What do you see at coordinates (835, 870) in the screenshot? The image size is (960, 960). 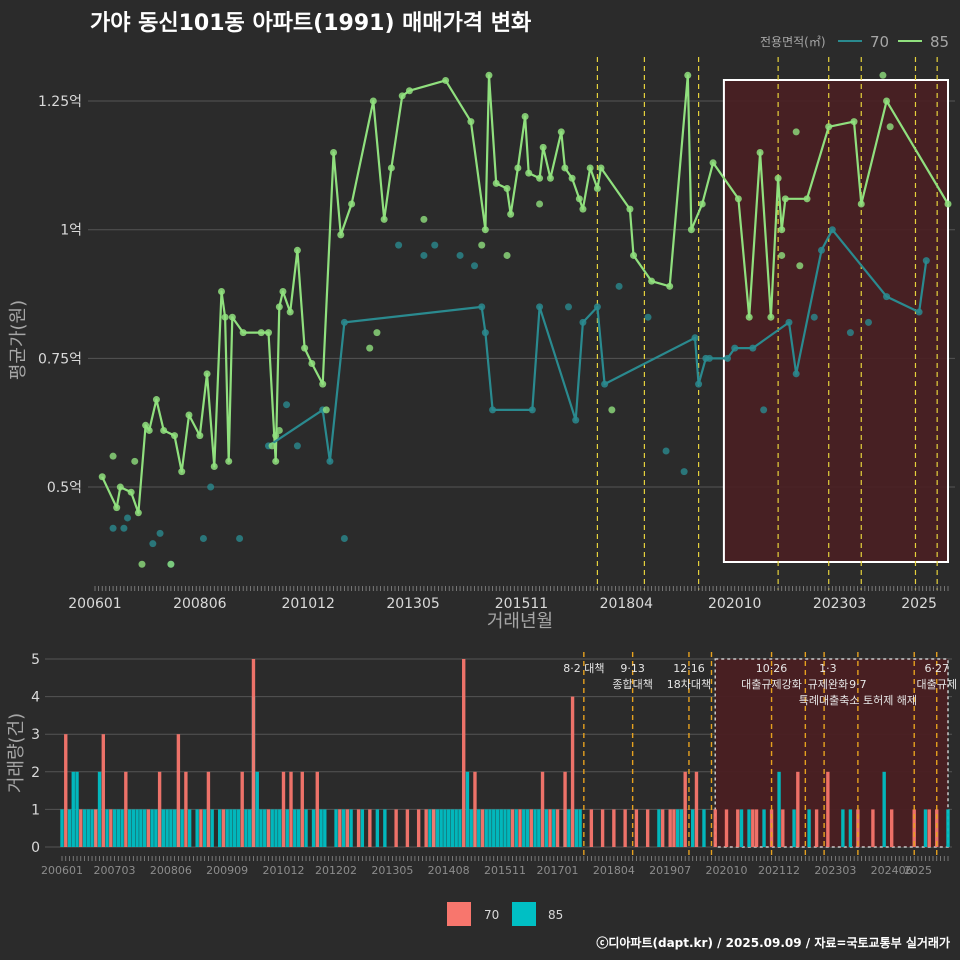 I see `bottom-x-tick-label: 202303` at bounding box center [835, 870].